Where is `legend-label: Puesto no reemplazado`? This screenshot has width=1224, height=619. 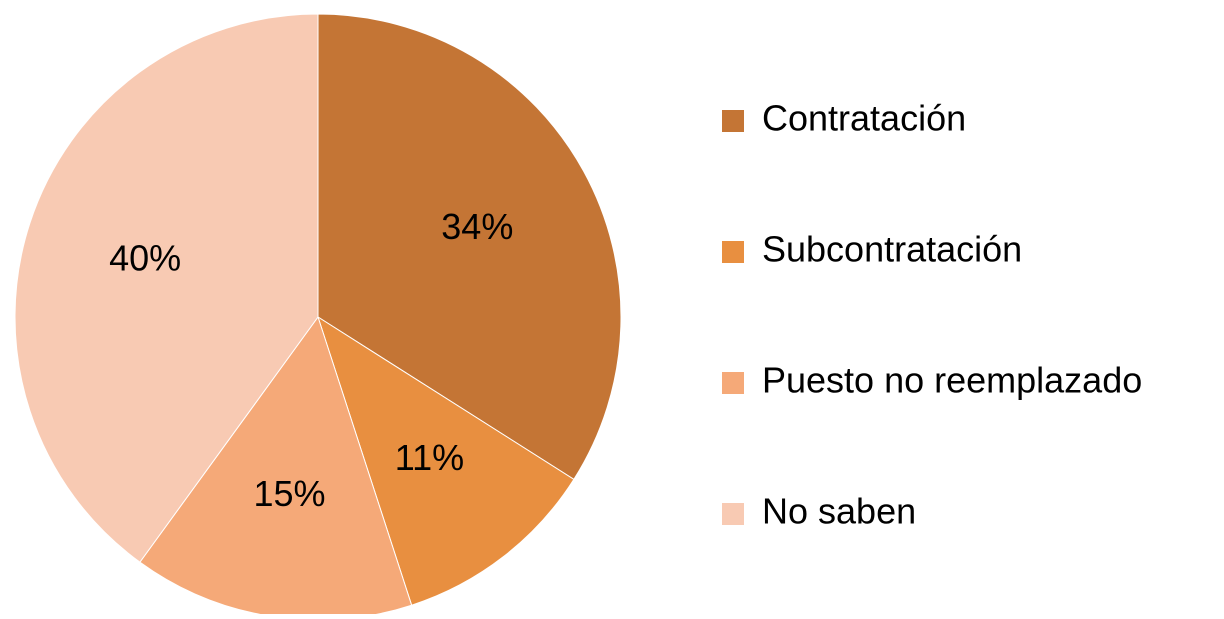 legend-label: Puesto no reemplazado is located at coordinates (952, 380).